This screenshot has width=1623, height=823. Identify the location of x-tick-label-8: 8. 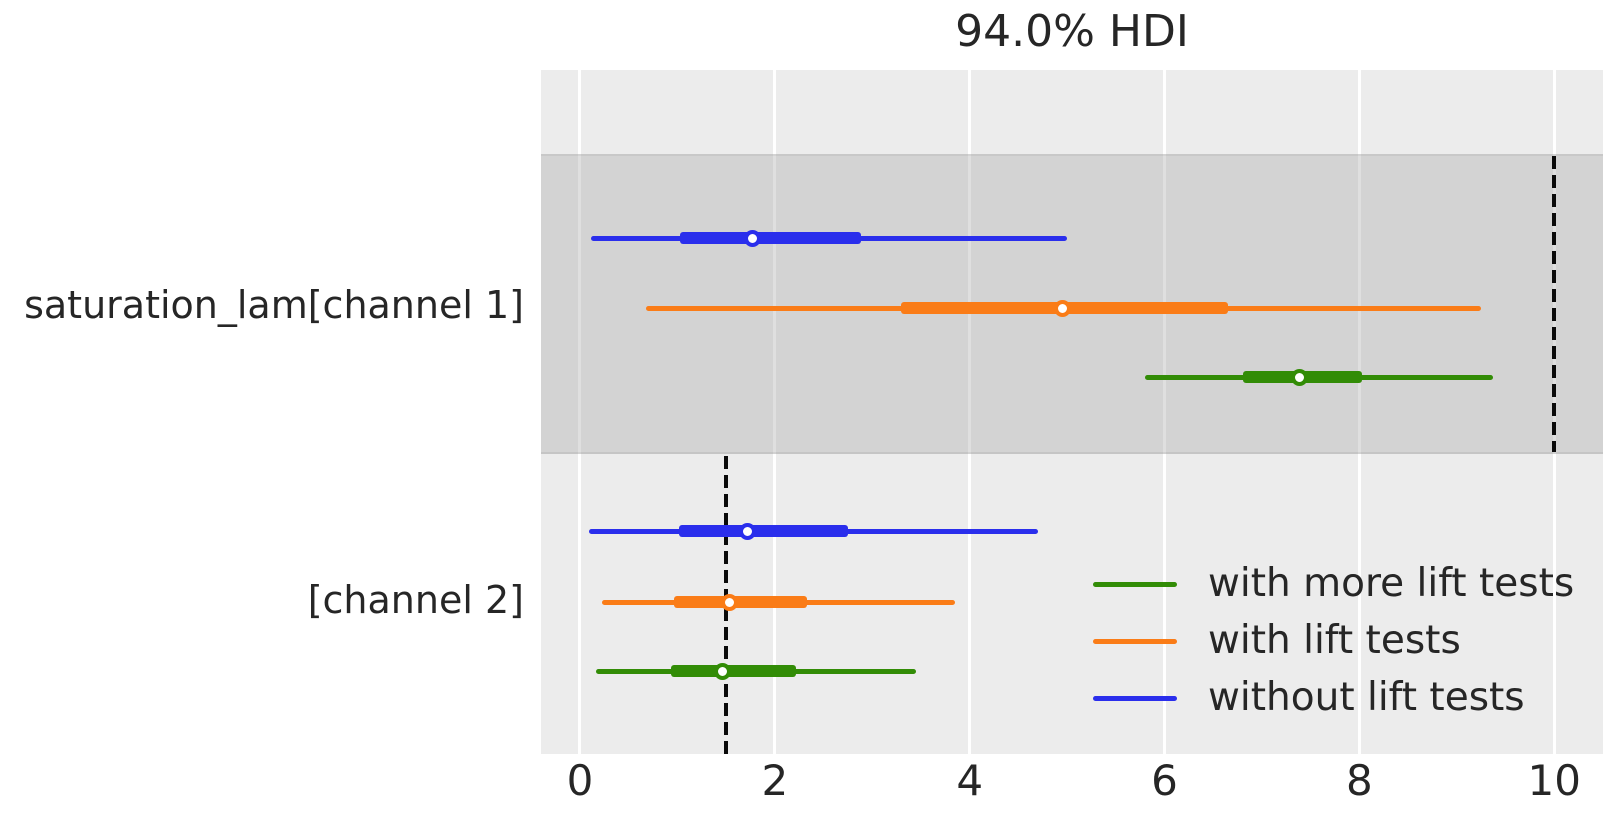
(1359, 780).